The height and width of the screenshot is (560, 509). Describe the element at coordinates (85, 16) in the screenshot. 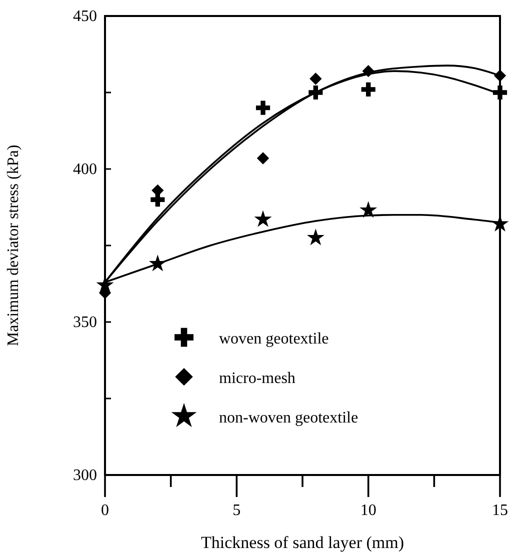

I see `y-tick-label: 450` at that location.